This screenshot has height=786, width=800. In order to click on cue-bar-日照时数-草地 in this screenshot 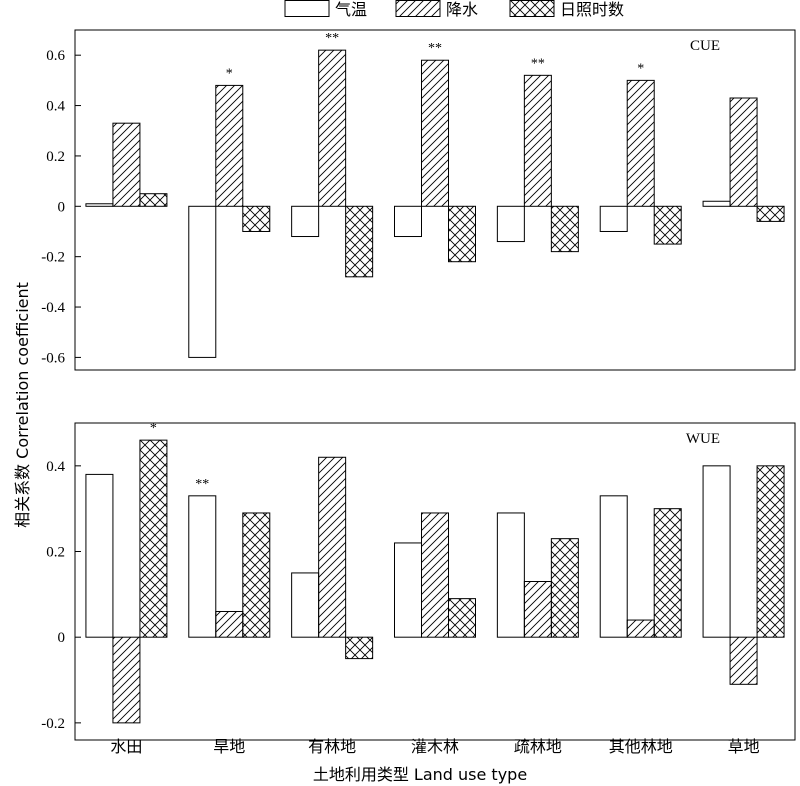, I will do `click(770, 213)`.